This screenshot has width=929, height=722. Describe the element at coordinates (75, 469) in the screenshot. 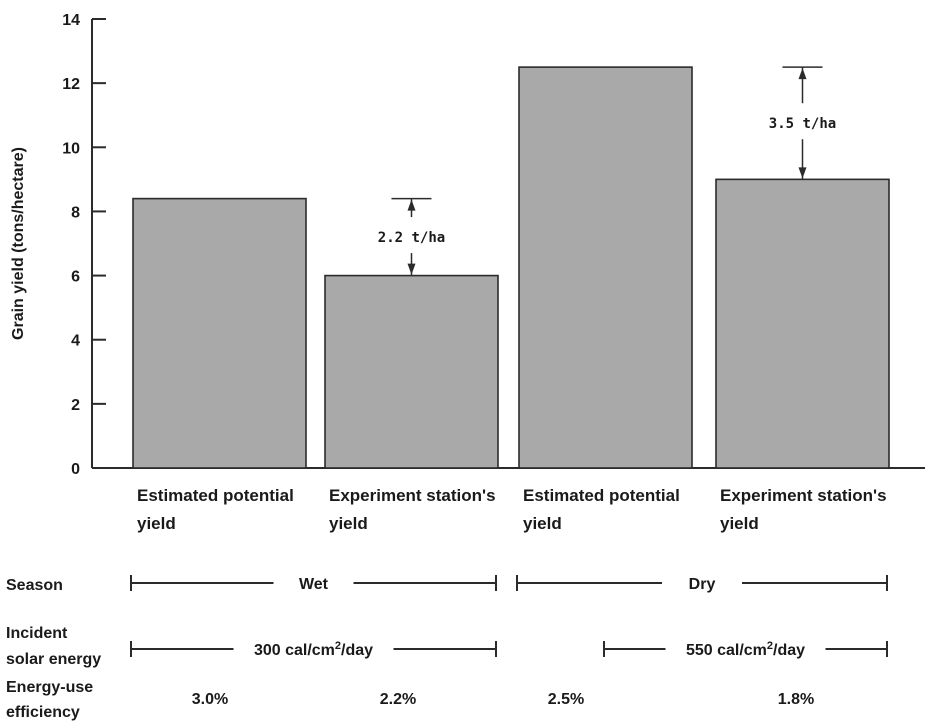

I see `y-tick-label: 0` at that location.